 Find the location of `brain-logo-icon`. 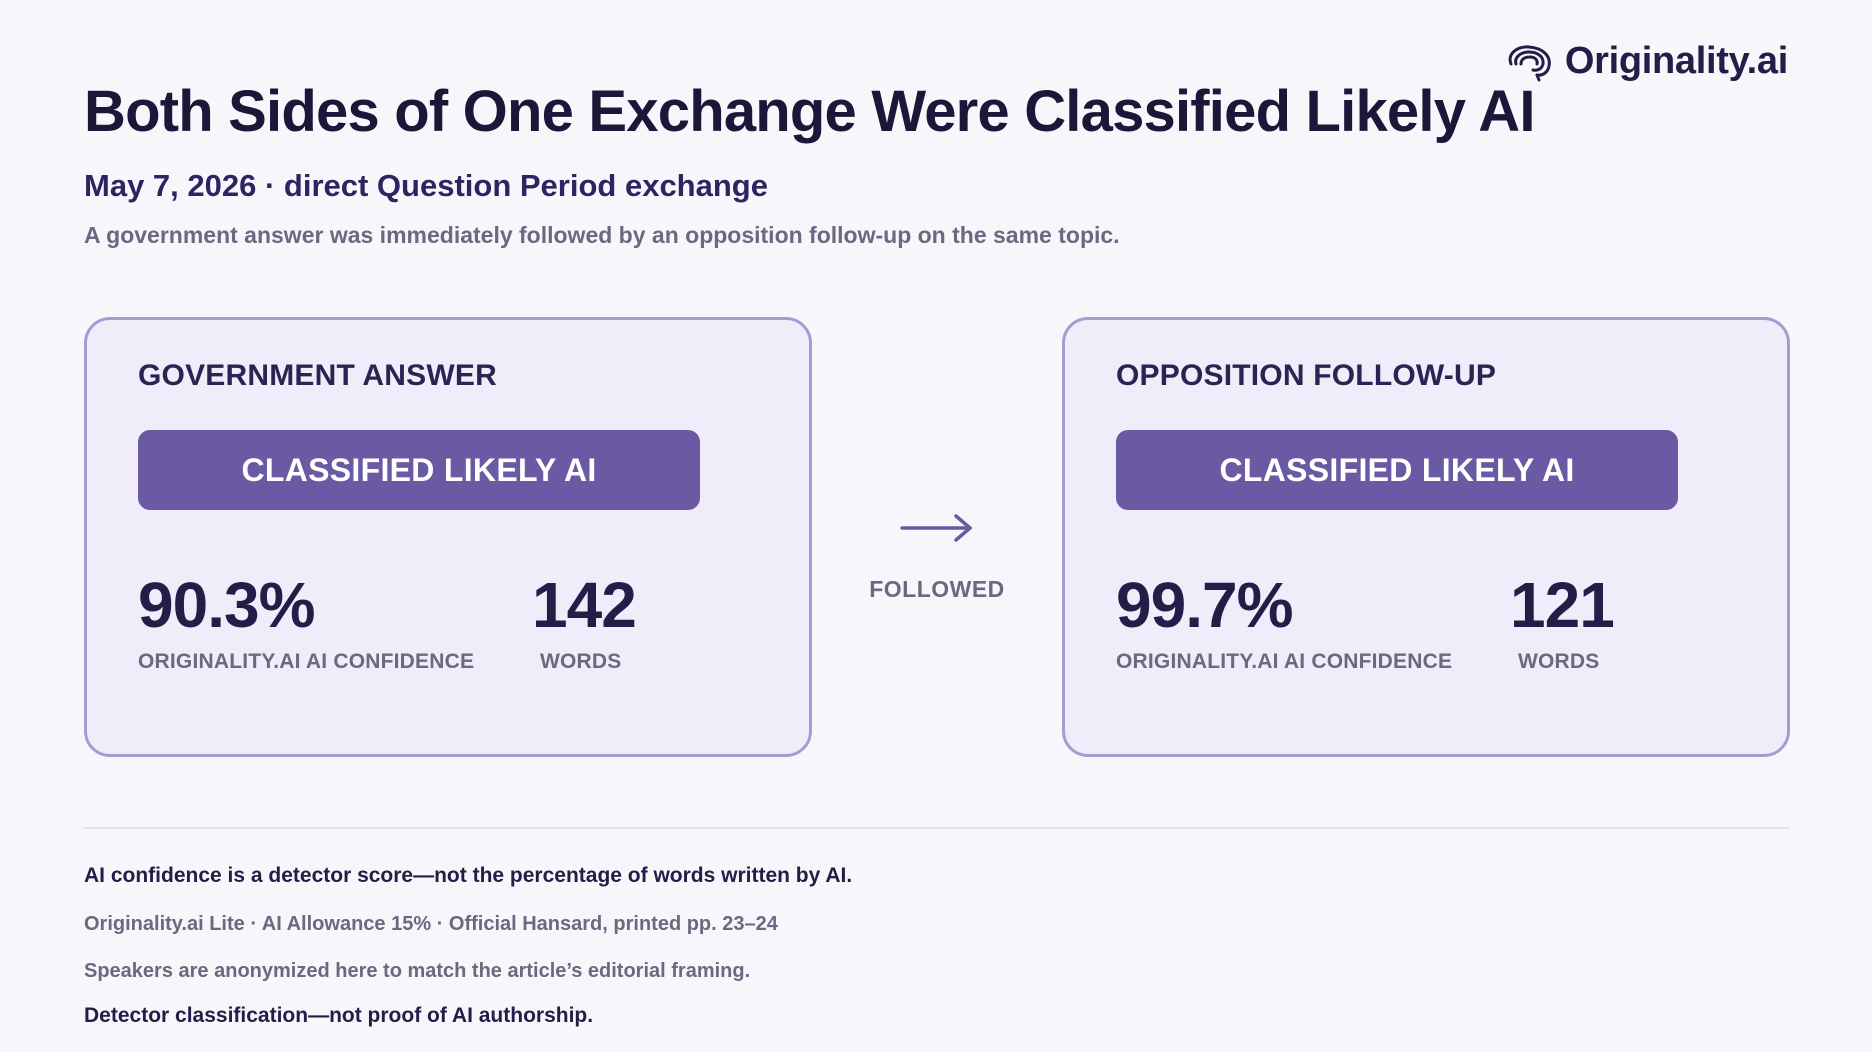

brain-logo-icon is located at coordinates (1529, 62).